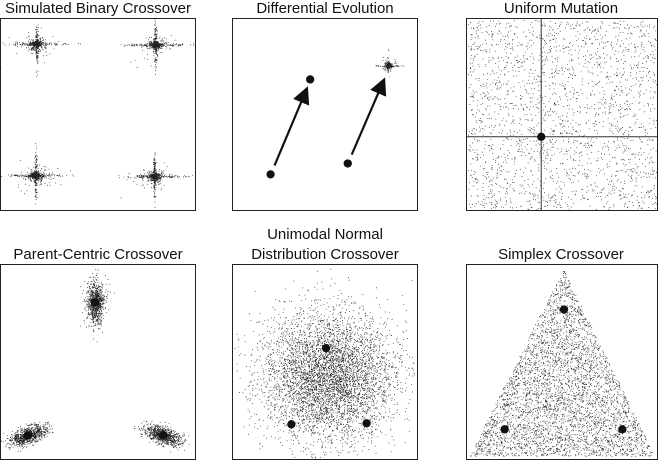 The height and width of the screenshot is (461, 660). I want to click on panel-title-um: Uniform Mutation, so click(561, 8).